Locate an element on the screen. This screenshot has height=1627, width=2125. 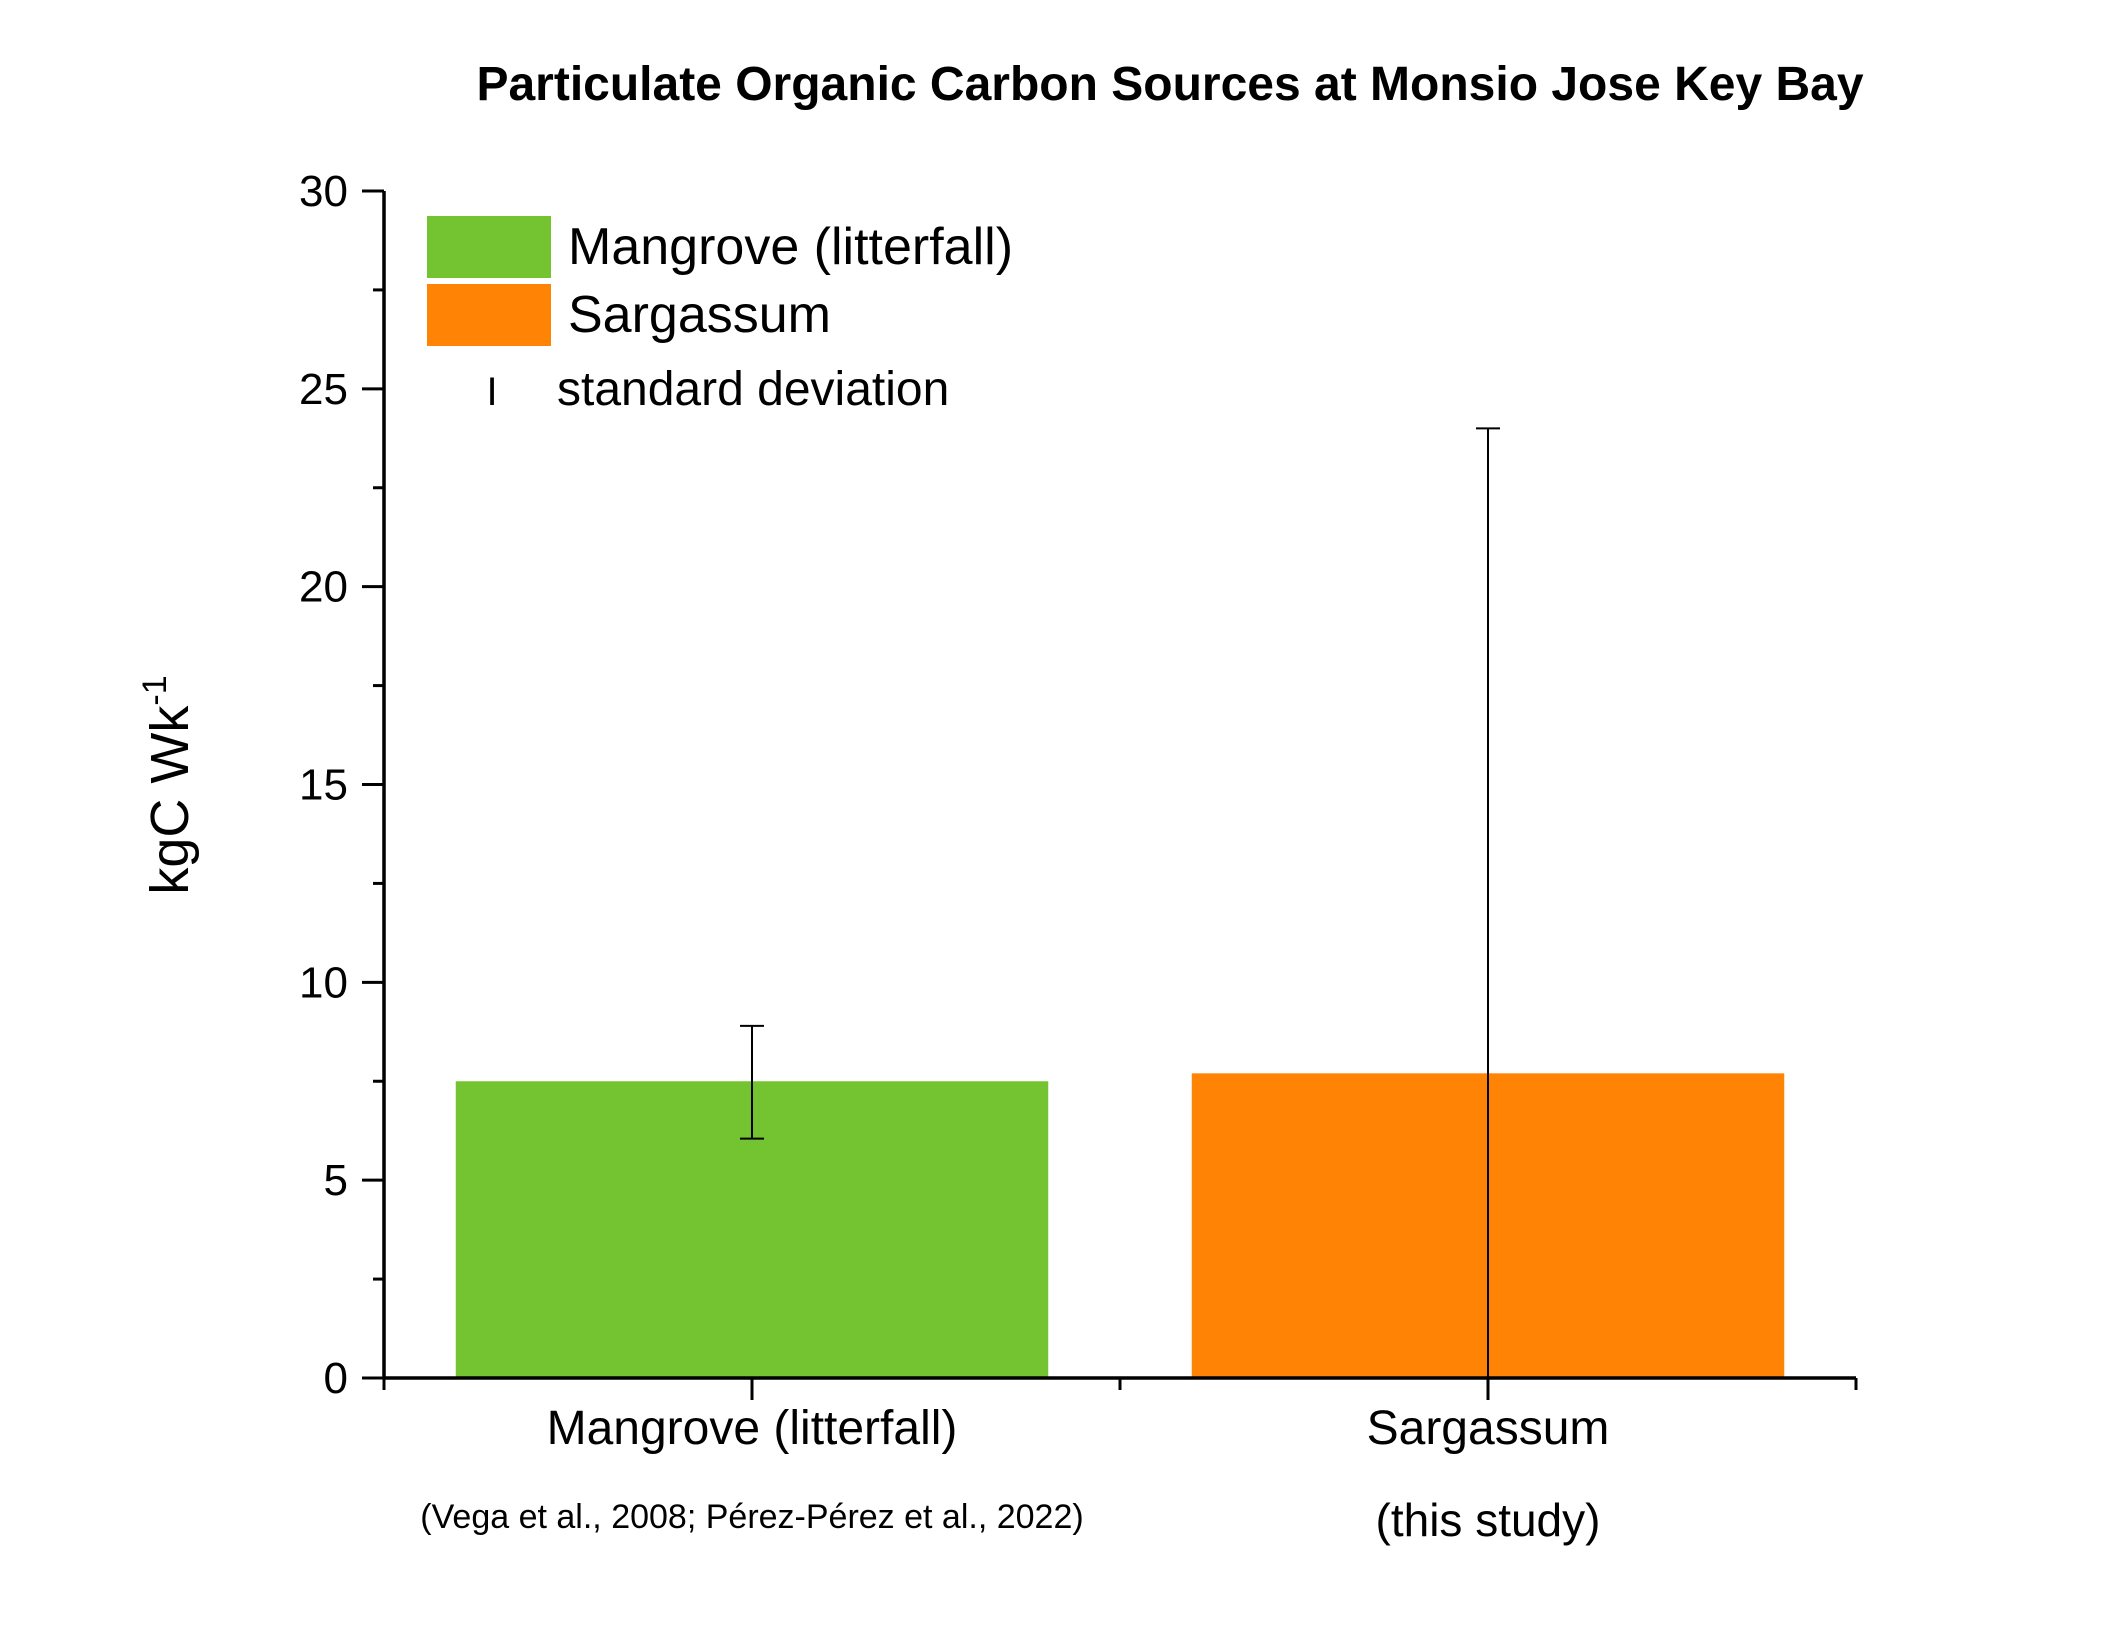
y-tick-label: 20 is located at coordinates (323, 587).